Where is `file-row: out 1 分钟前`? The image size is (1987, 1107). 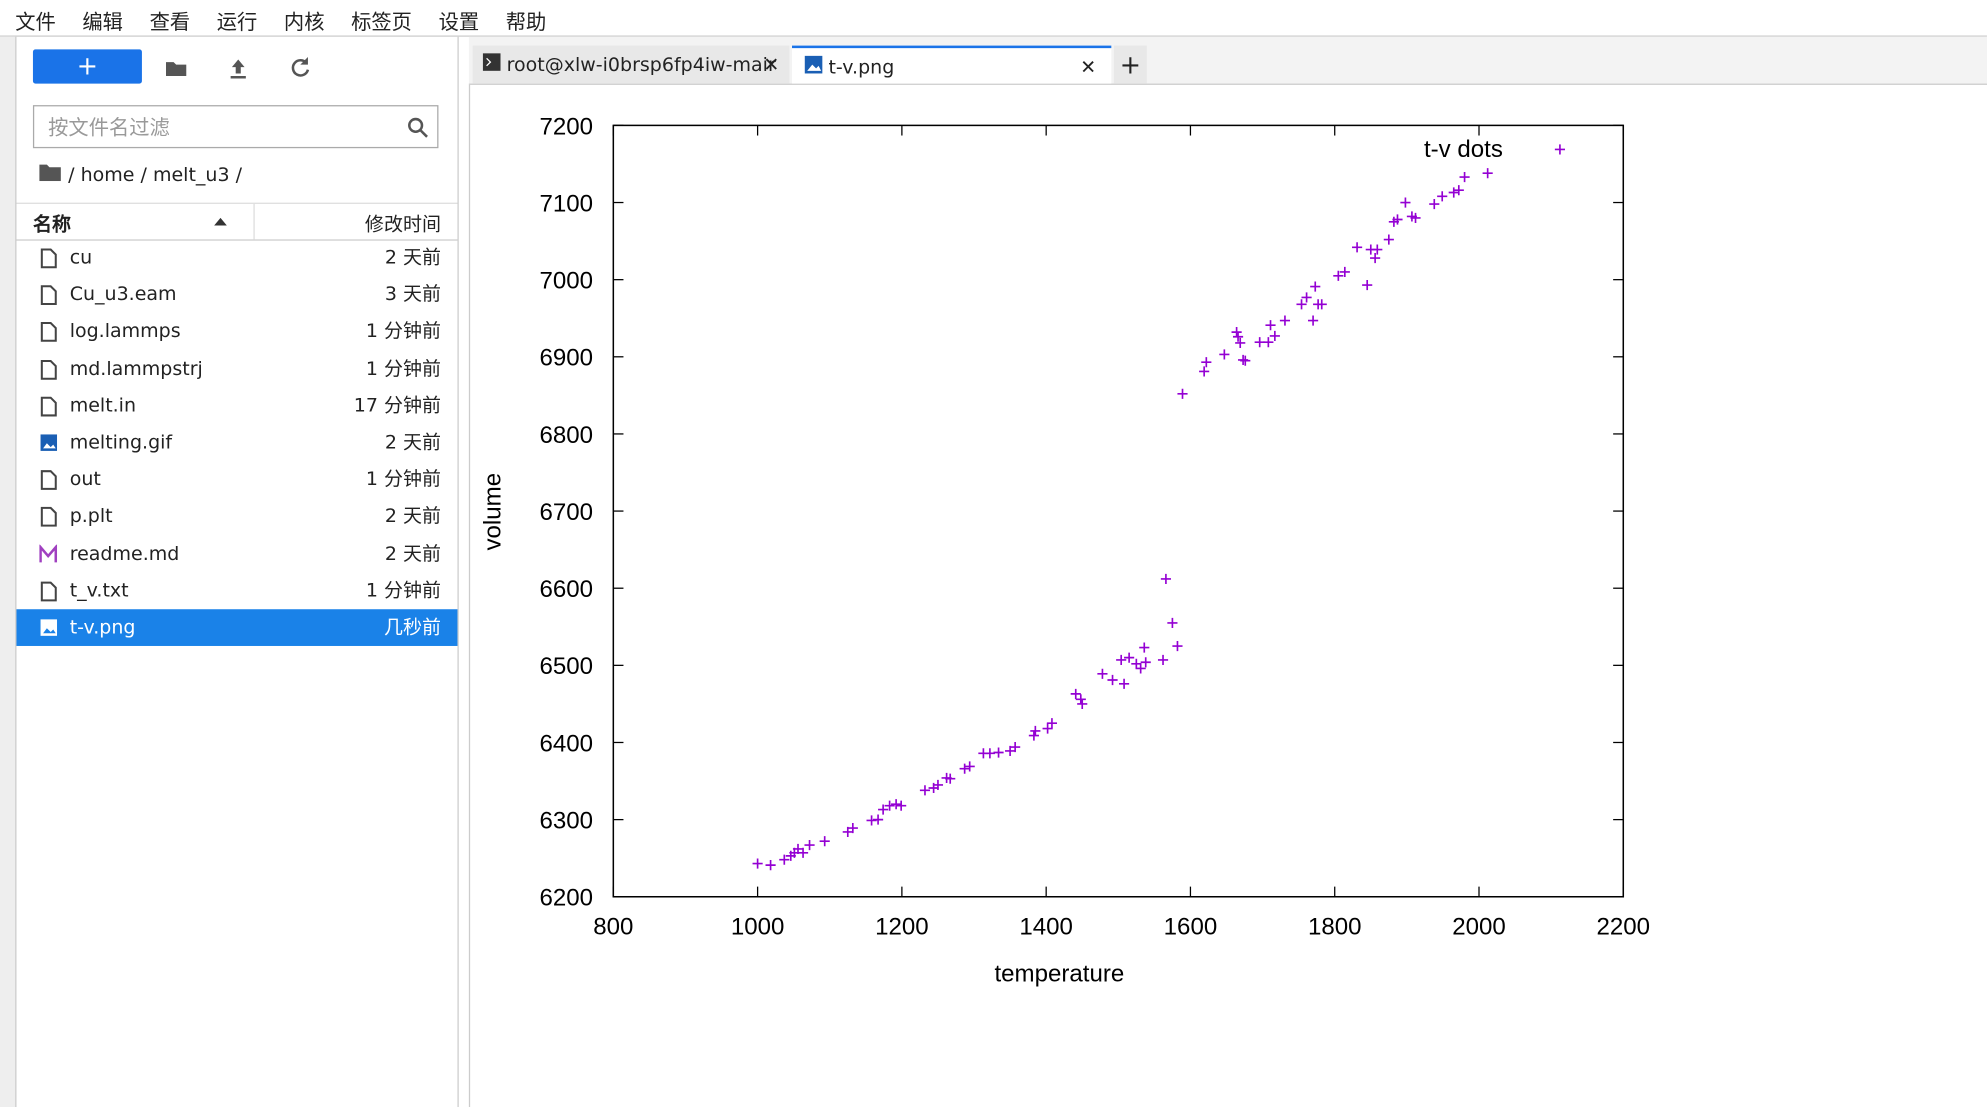 file-row: out 1 分钟前 is located at coordinates (236, 479).